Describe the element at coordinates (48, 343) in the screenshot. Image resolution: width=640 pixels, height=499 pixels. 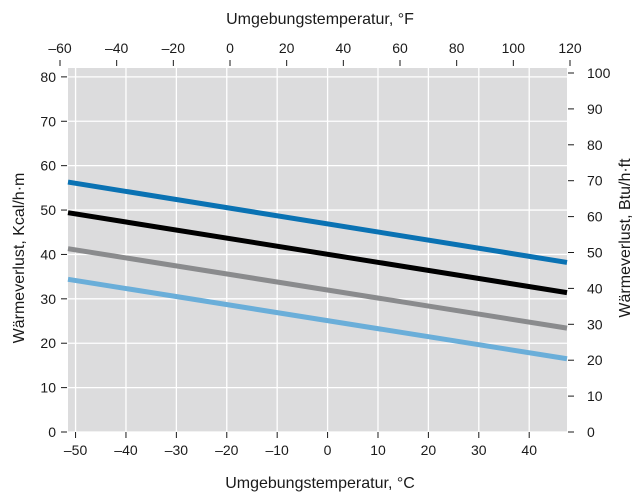
I see `y-tick-label-left: 20` at that location.